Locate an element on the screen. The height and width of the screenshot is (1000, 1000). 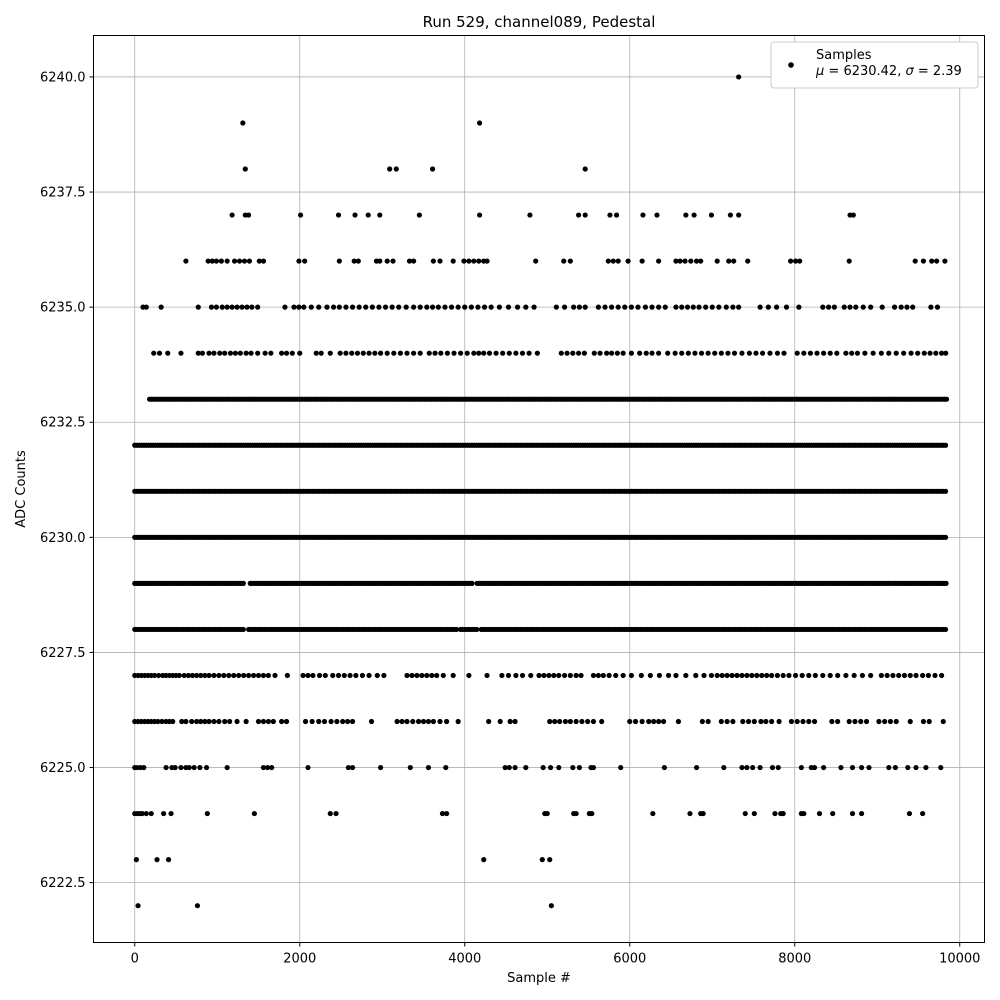
legend-box is located at coordinates (874, 65).